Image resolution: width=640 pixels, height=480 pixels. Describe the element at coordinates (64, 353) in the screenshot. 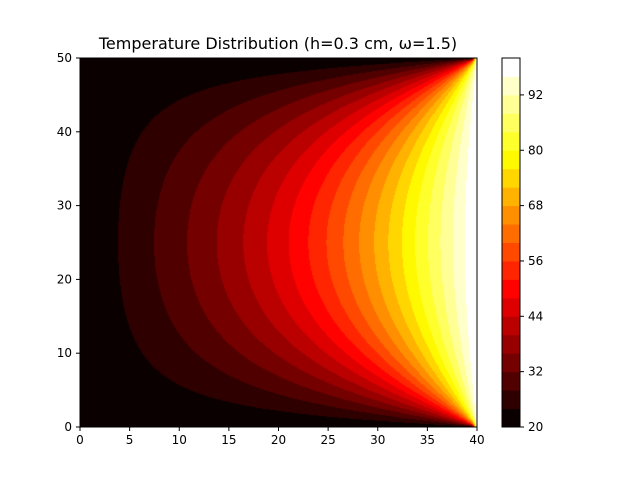

I see `y-tick-label: 10` at that location.